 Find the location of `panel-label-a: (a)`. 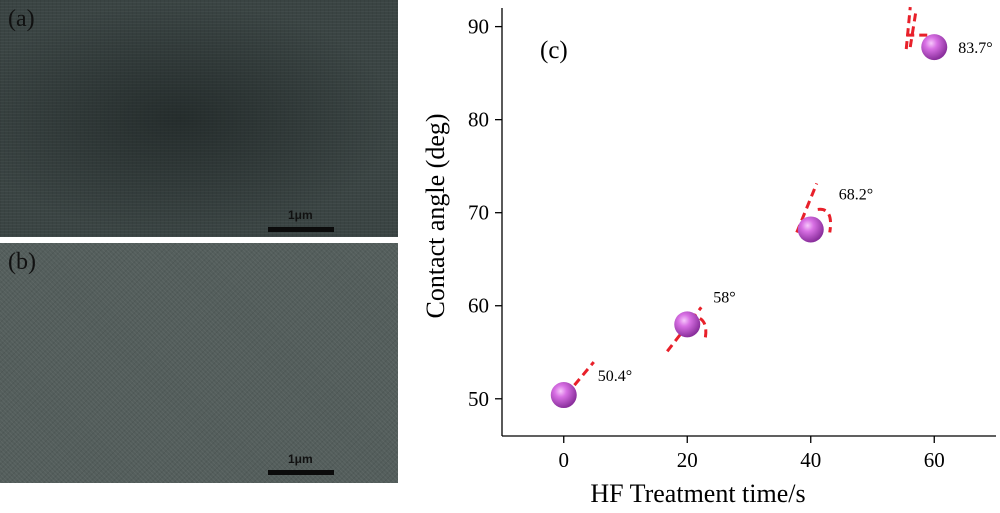

panel-label-a: (a) is located at coordinates (21, 19).